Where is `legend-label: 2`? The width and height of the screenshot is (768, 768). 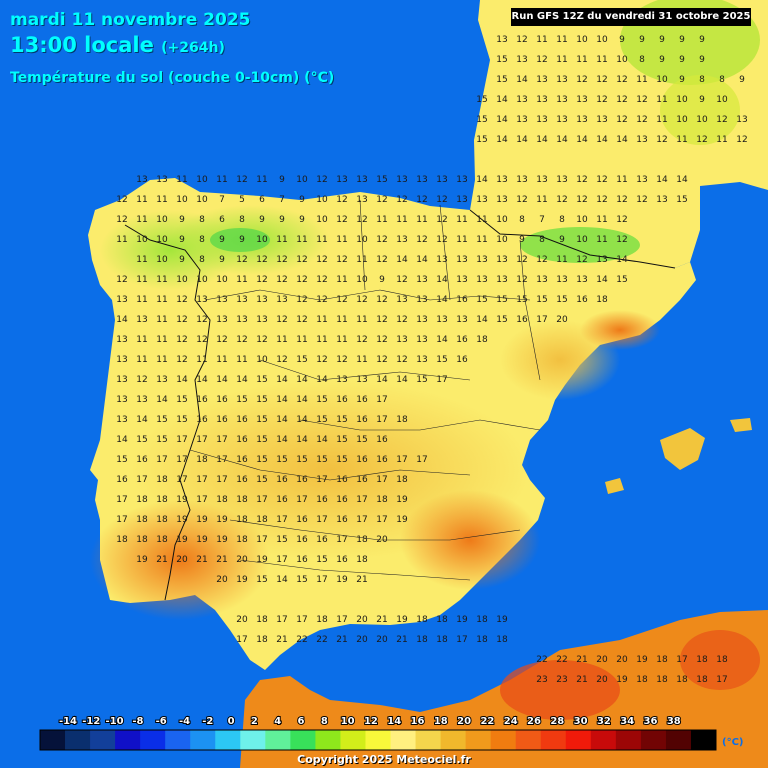 legend-label: 2 is located at coordinates (254, 721).